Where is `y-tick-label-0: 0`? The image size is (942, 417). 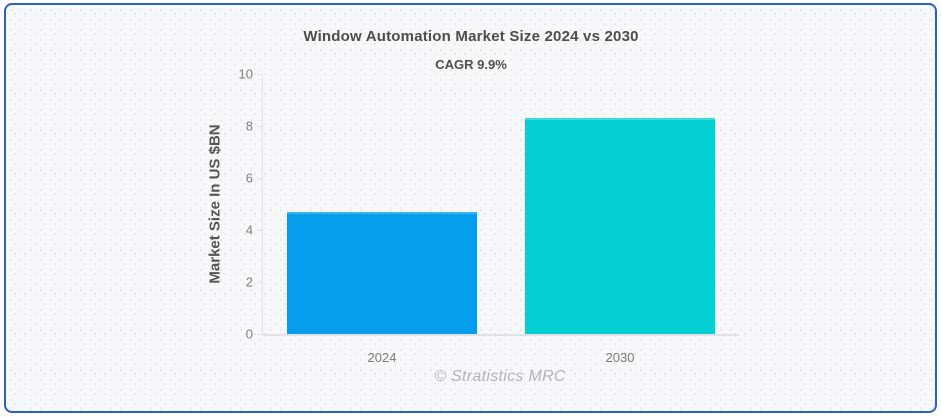 y-tick-label-0: 0 is located at coordinates (249, 334).